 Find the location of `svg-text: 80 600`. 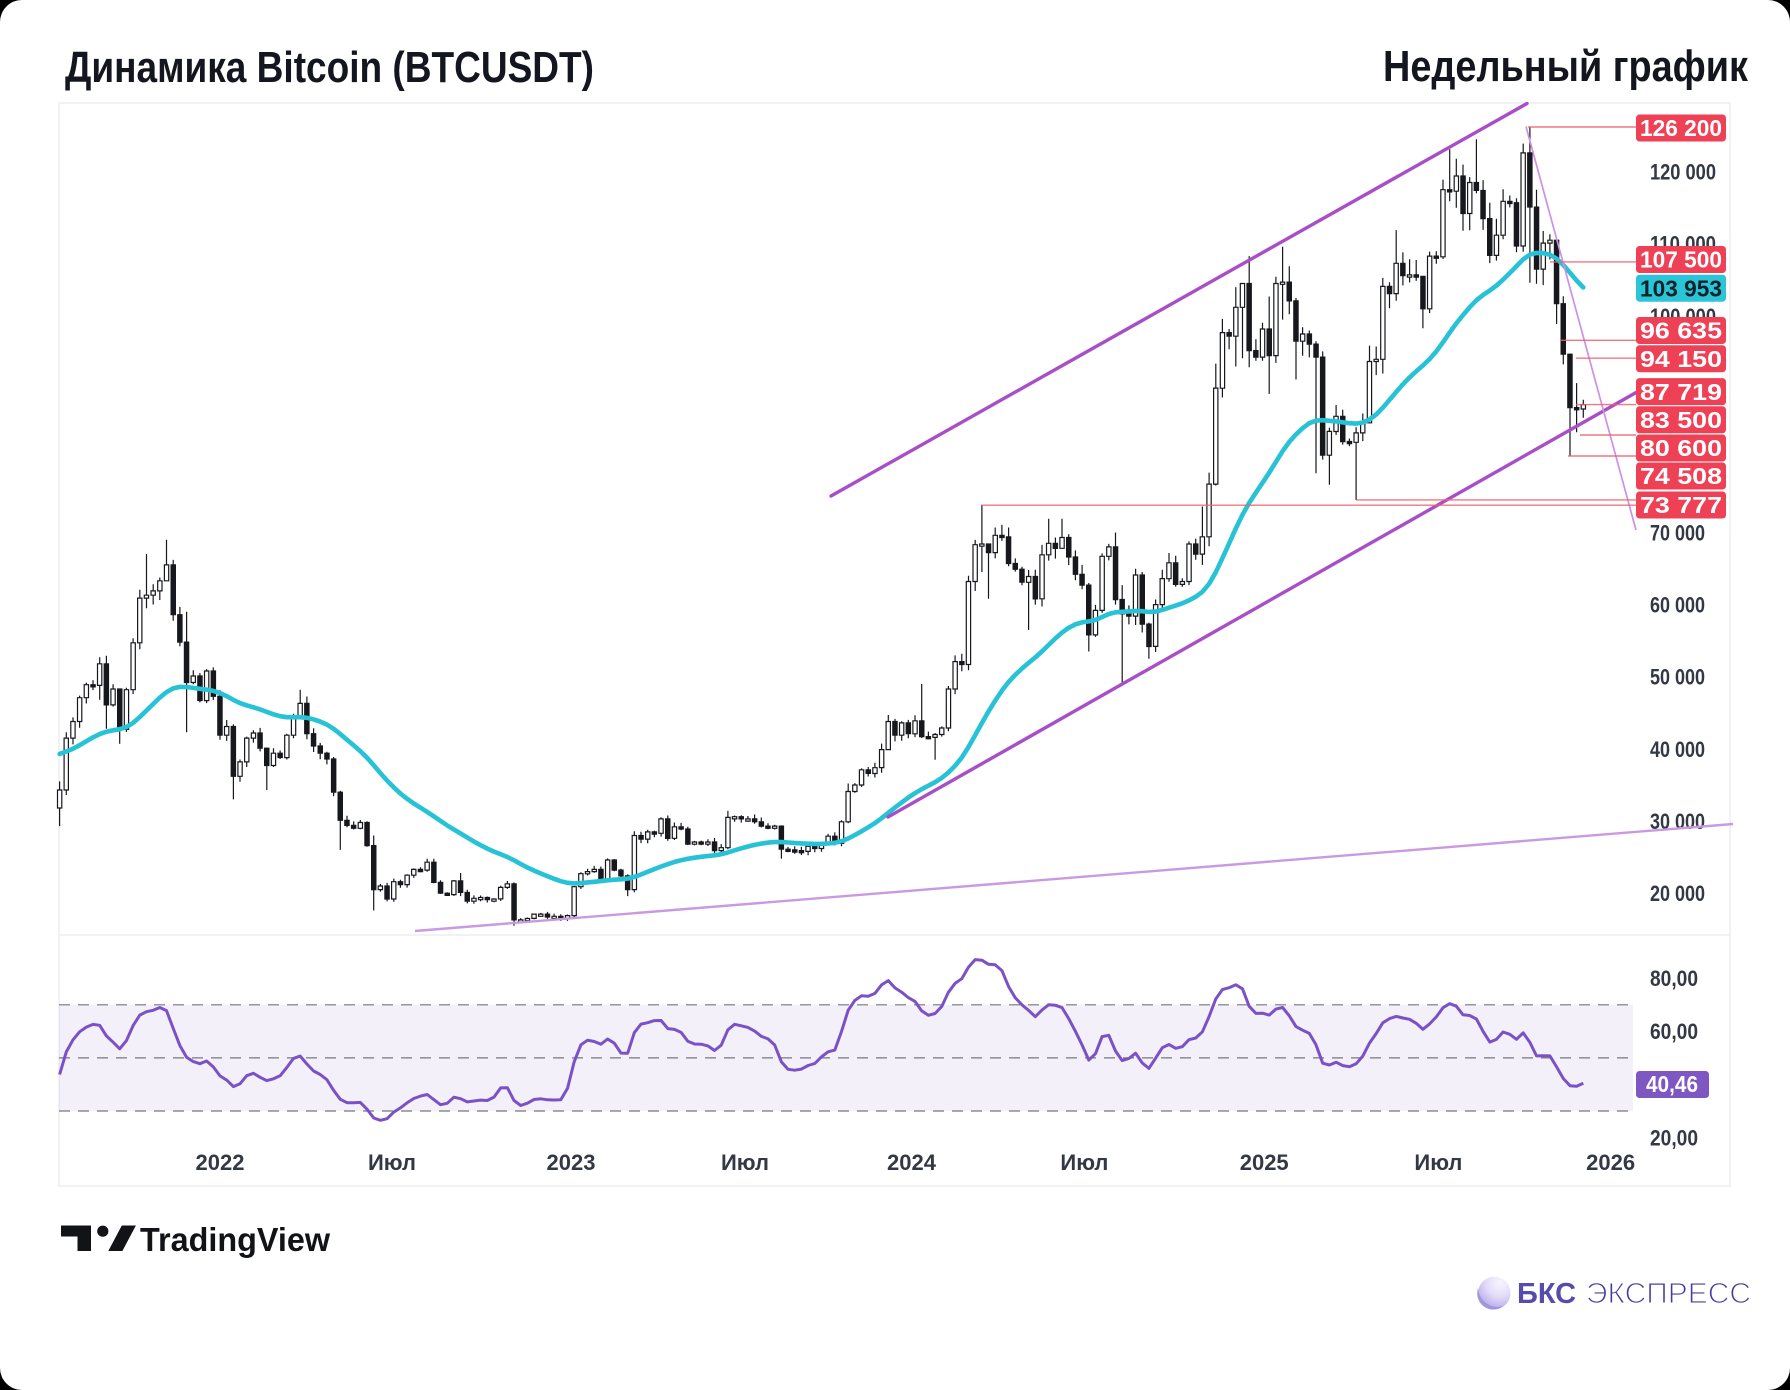

svg-text: 80 600 is located at coordinates (1681, 448).